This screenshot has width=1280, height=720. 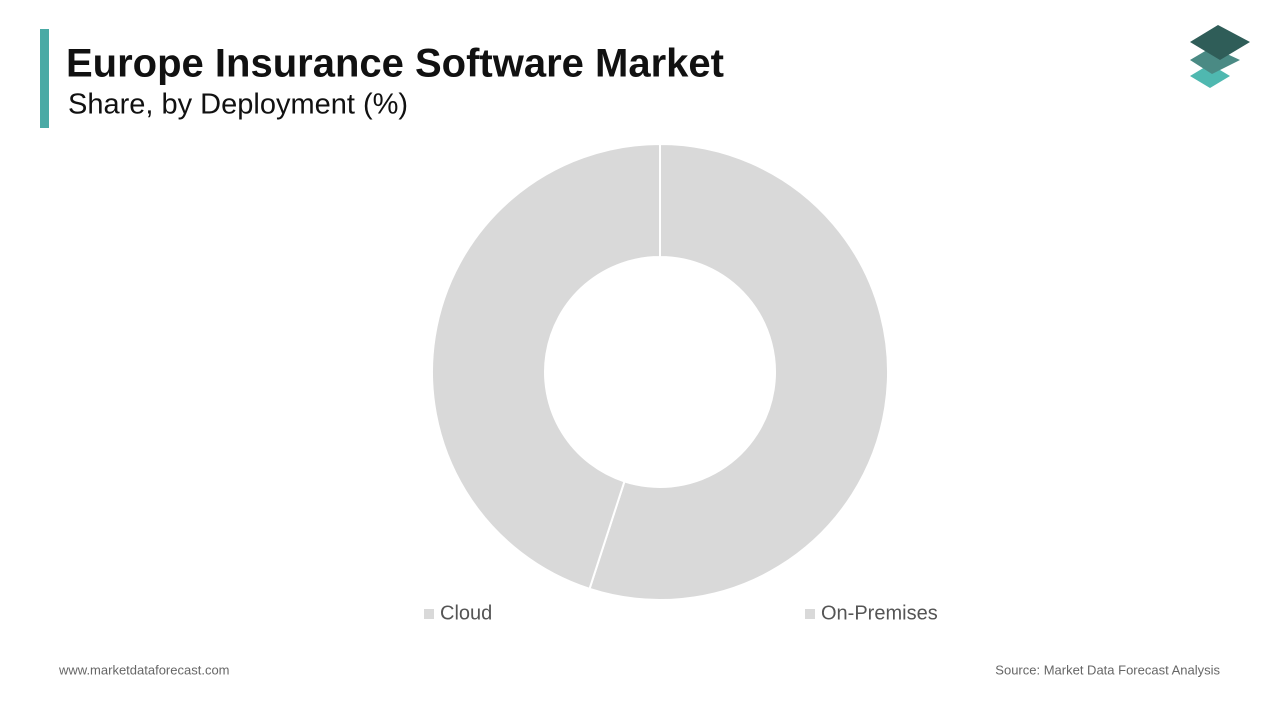 What do you see at coordinates (238, 105) in the screenshot?
I see `chart-subtitle: Share, by Deployment (%)` at bounding box center [238, 105].